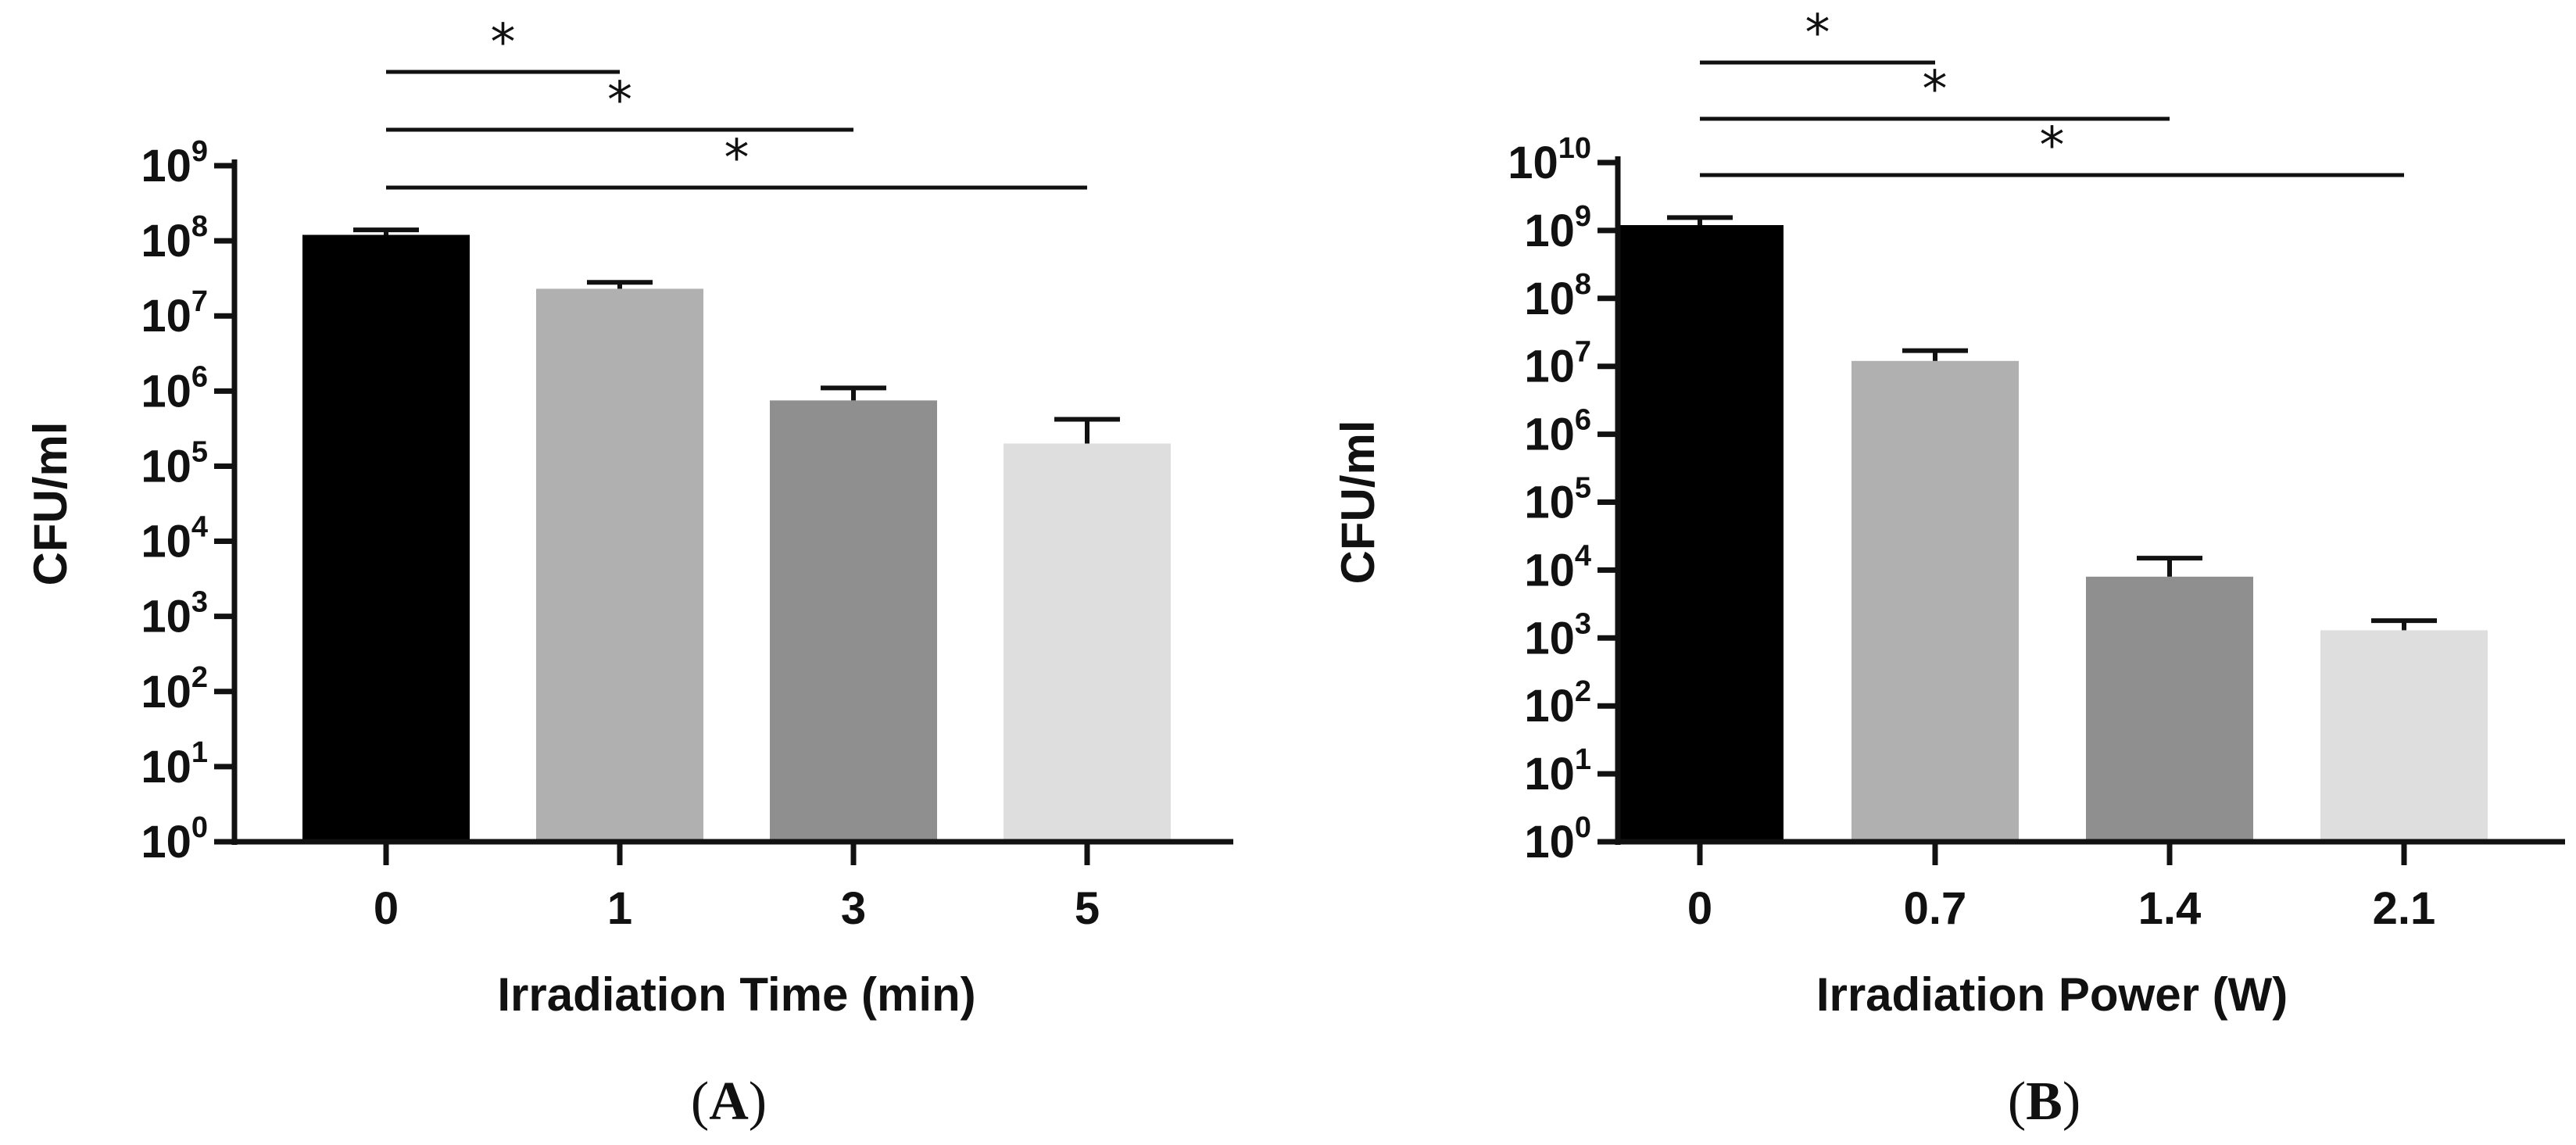 The height and width of the screenshot is (1145, 2576). I want to click on x-tick-label: 1.4, so click(2170, 908).